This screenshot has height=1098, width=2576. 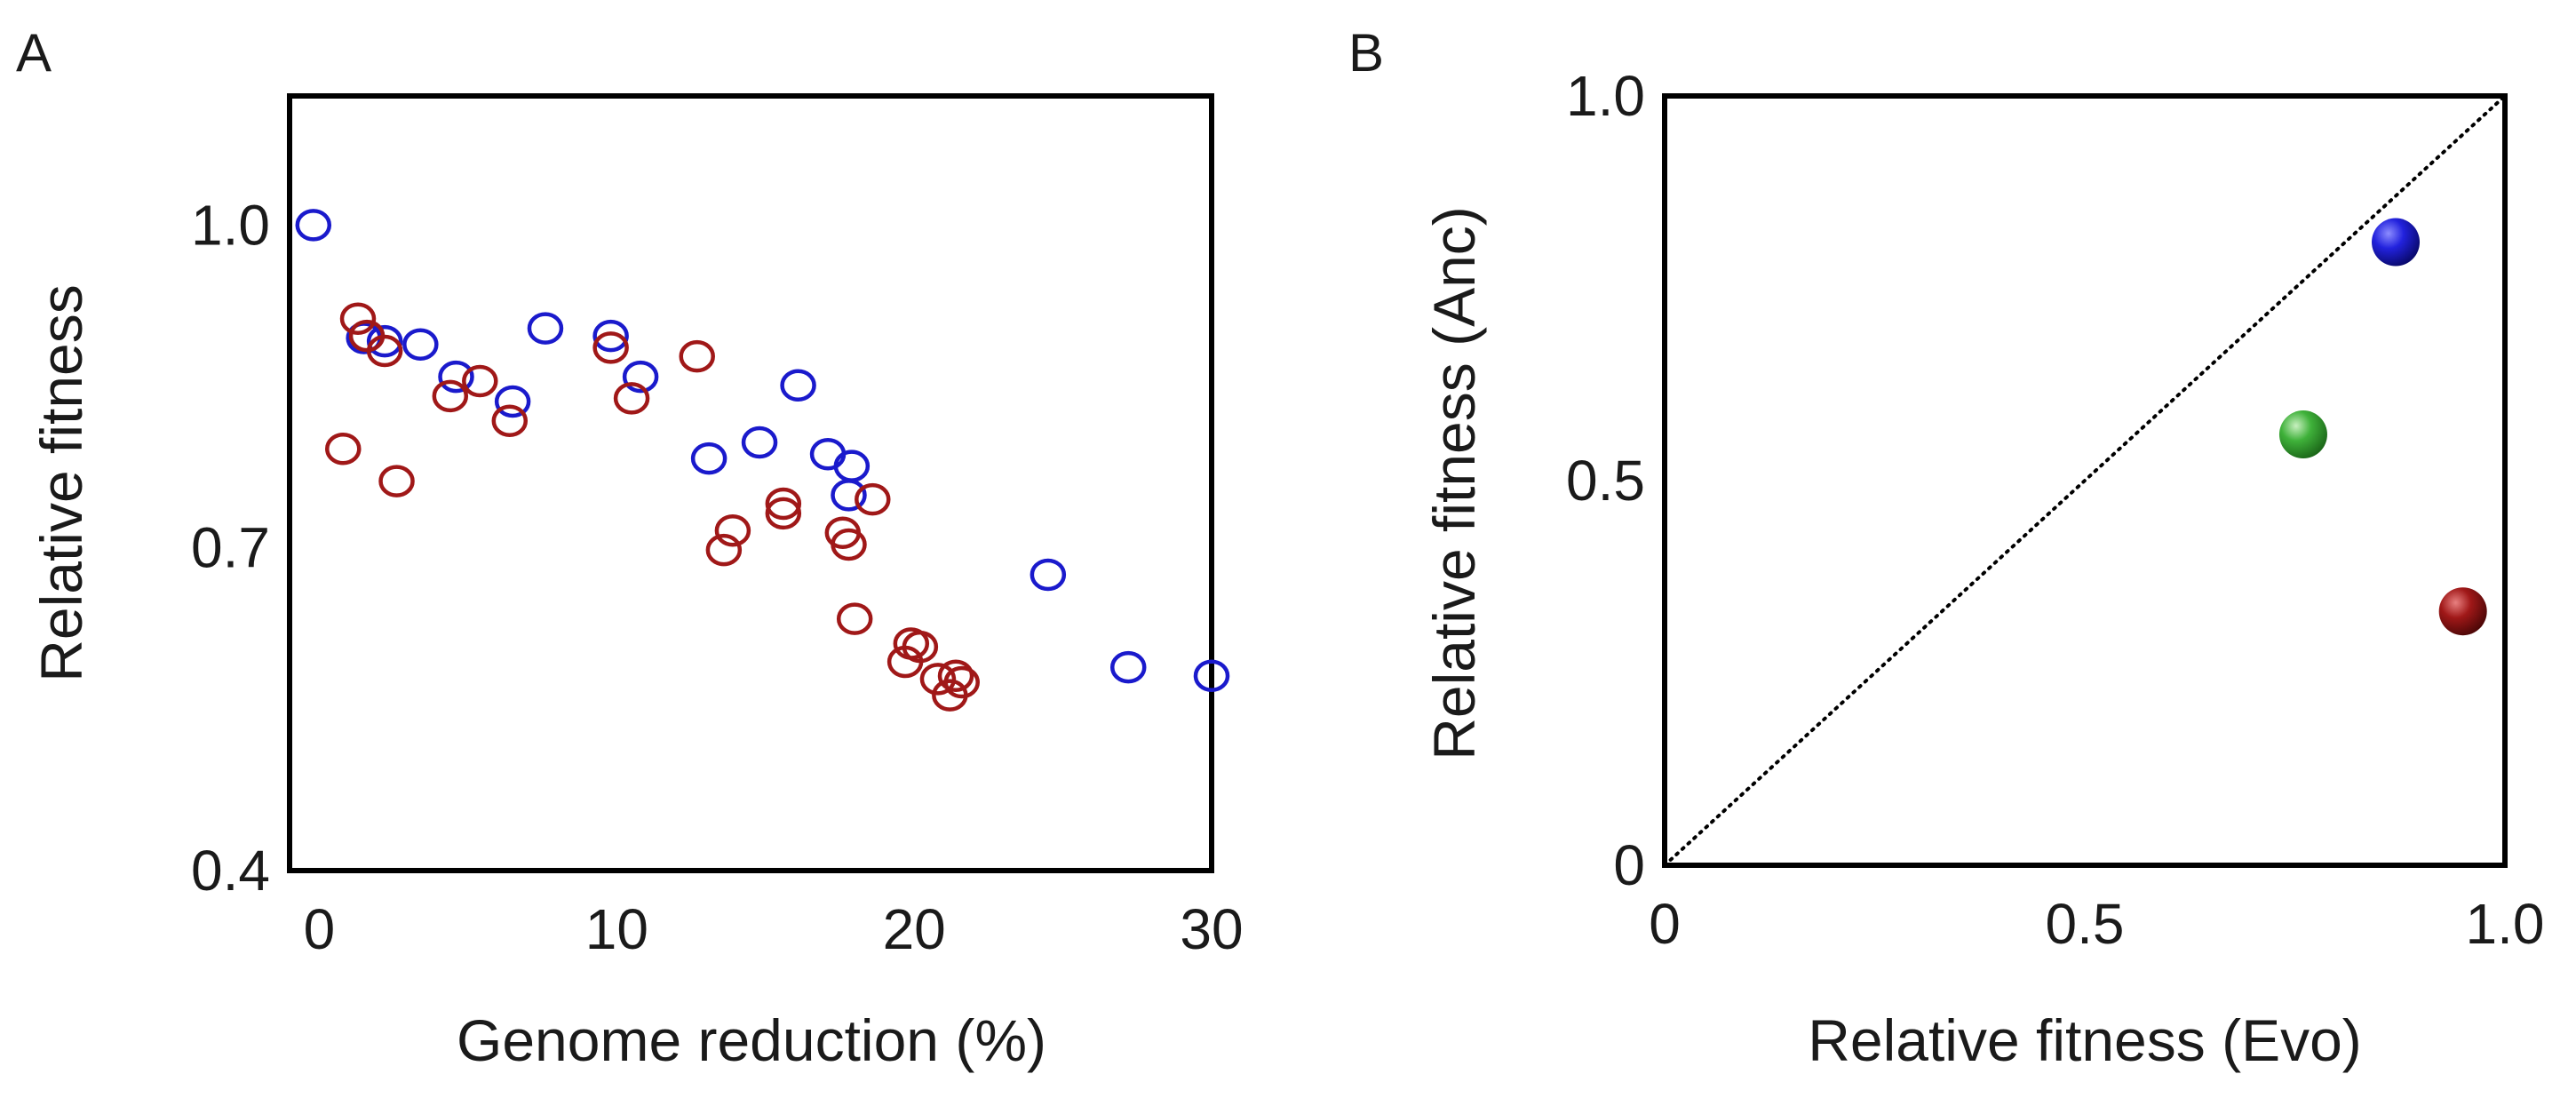 I want to click on plot-b-point-green, so click(x=2302, y=434).